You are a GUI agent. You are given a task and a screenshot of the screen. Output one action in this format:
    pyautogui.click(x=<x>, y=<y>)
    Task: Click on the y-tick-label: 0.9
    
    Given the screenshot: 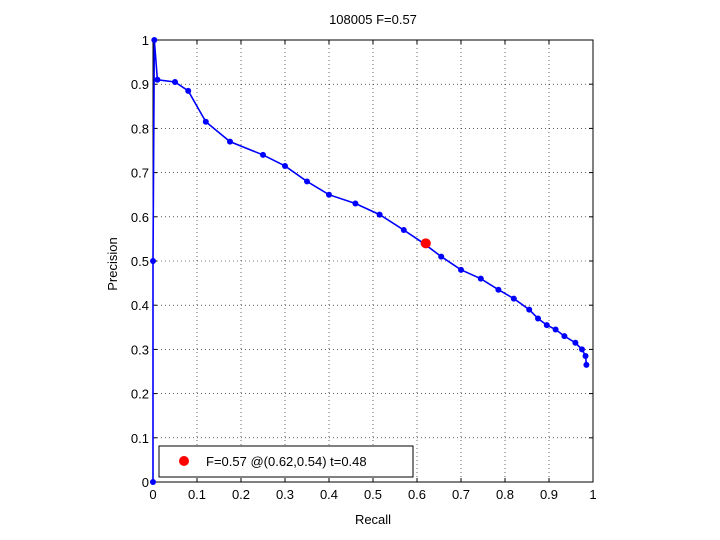 What is the action you would take?
    pyautogui.click(x=140, y=84)
    